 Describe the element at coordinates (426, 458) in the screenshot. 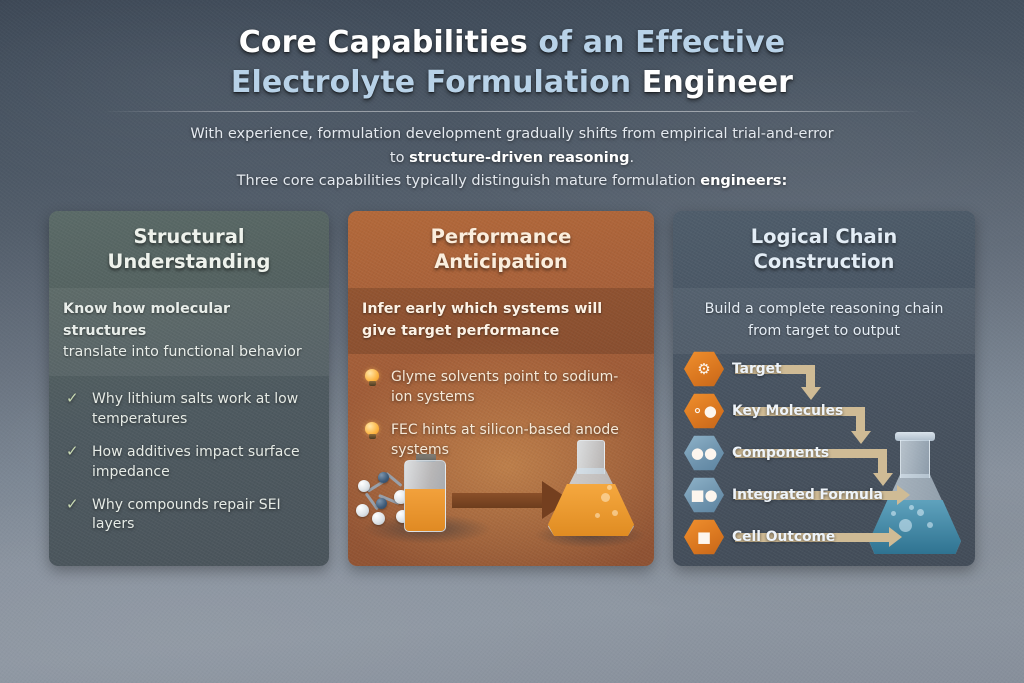

I see `battery-cap` at that location.